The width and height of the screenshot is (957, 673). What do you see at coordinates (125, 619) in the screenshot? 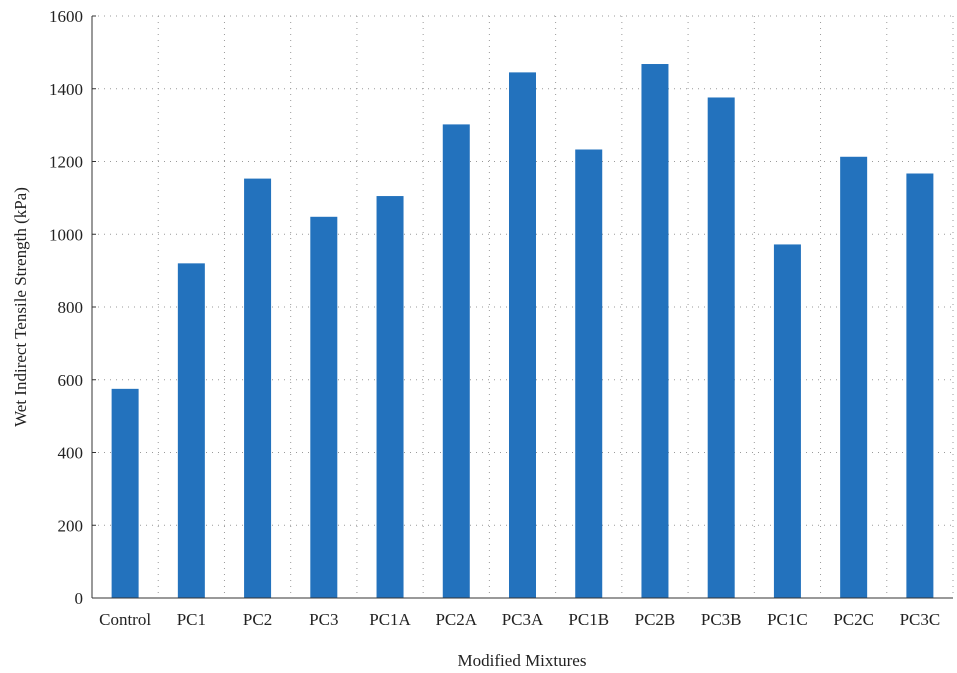
I see `x-tick-label: Control` at bounding box center [125, 619].